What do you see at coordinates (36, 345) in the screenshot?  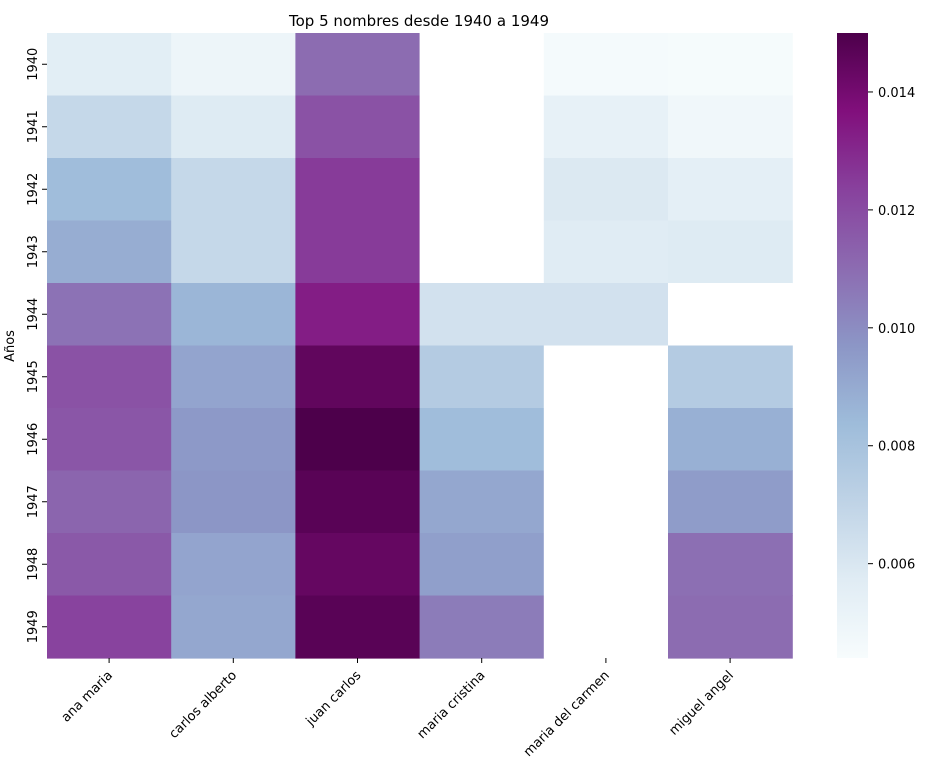 I see `y-axis: 1940 1941 1942 1943 1944 1945 1946 1947 1948 1949` at bounding box center [36, 345].